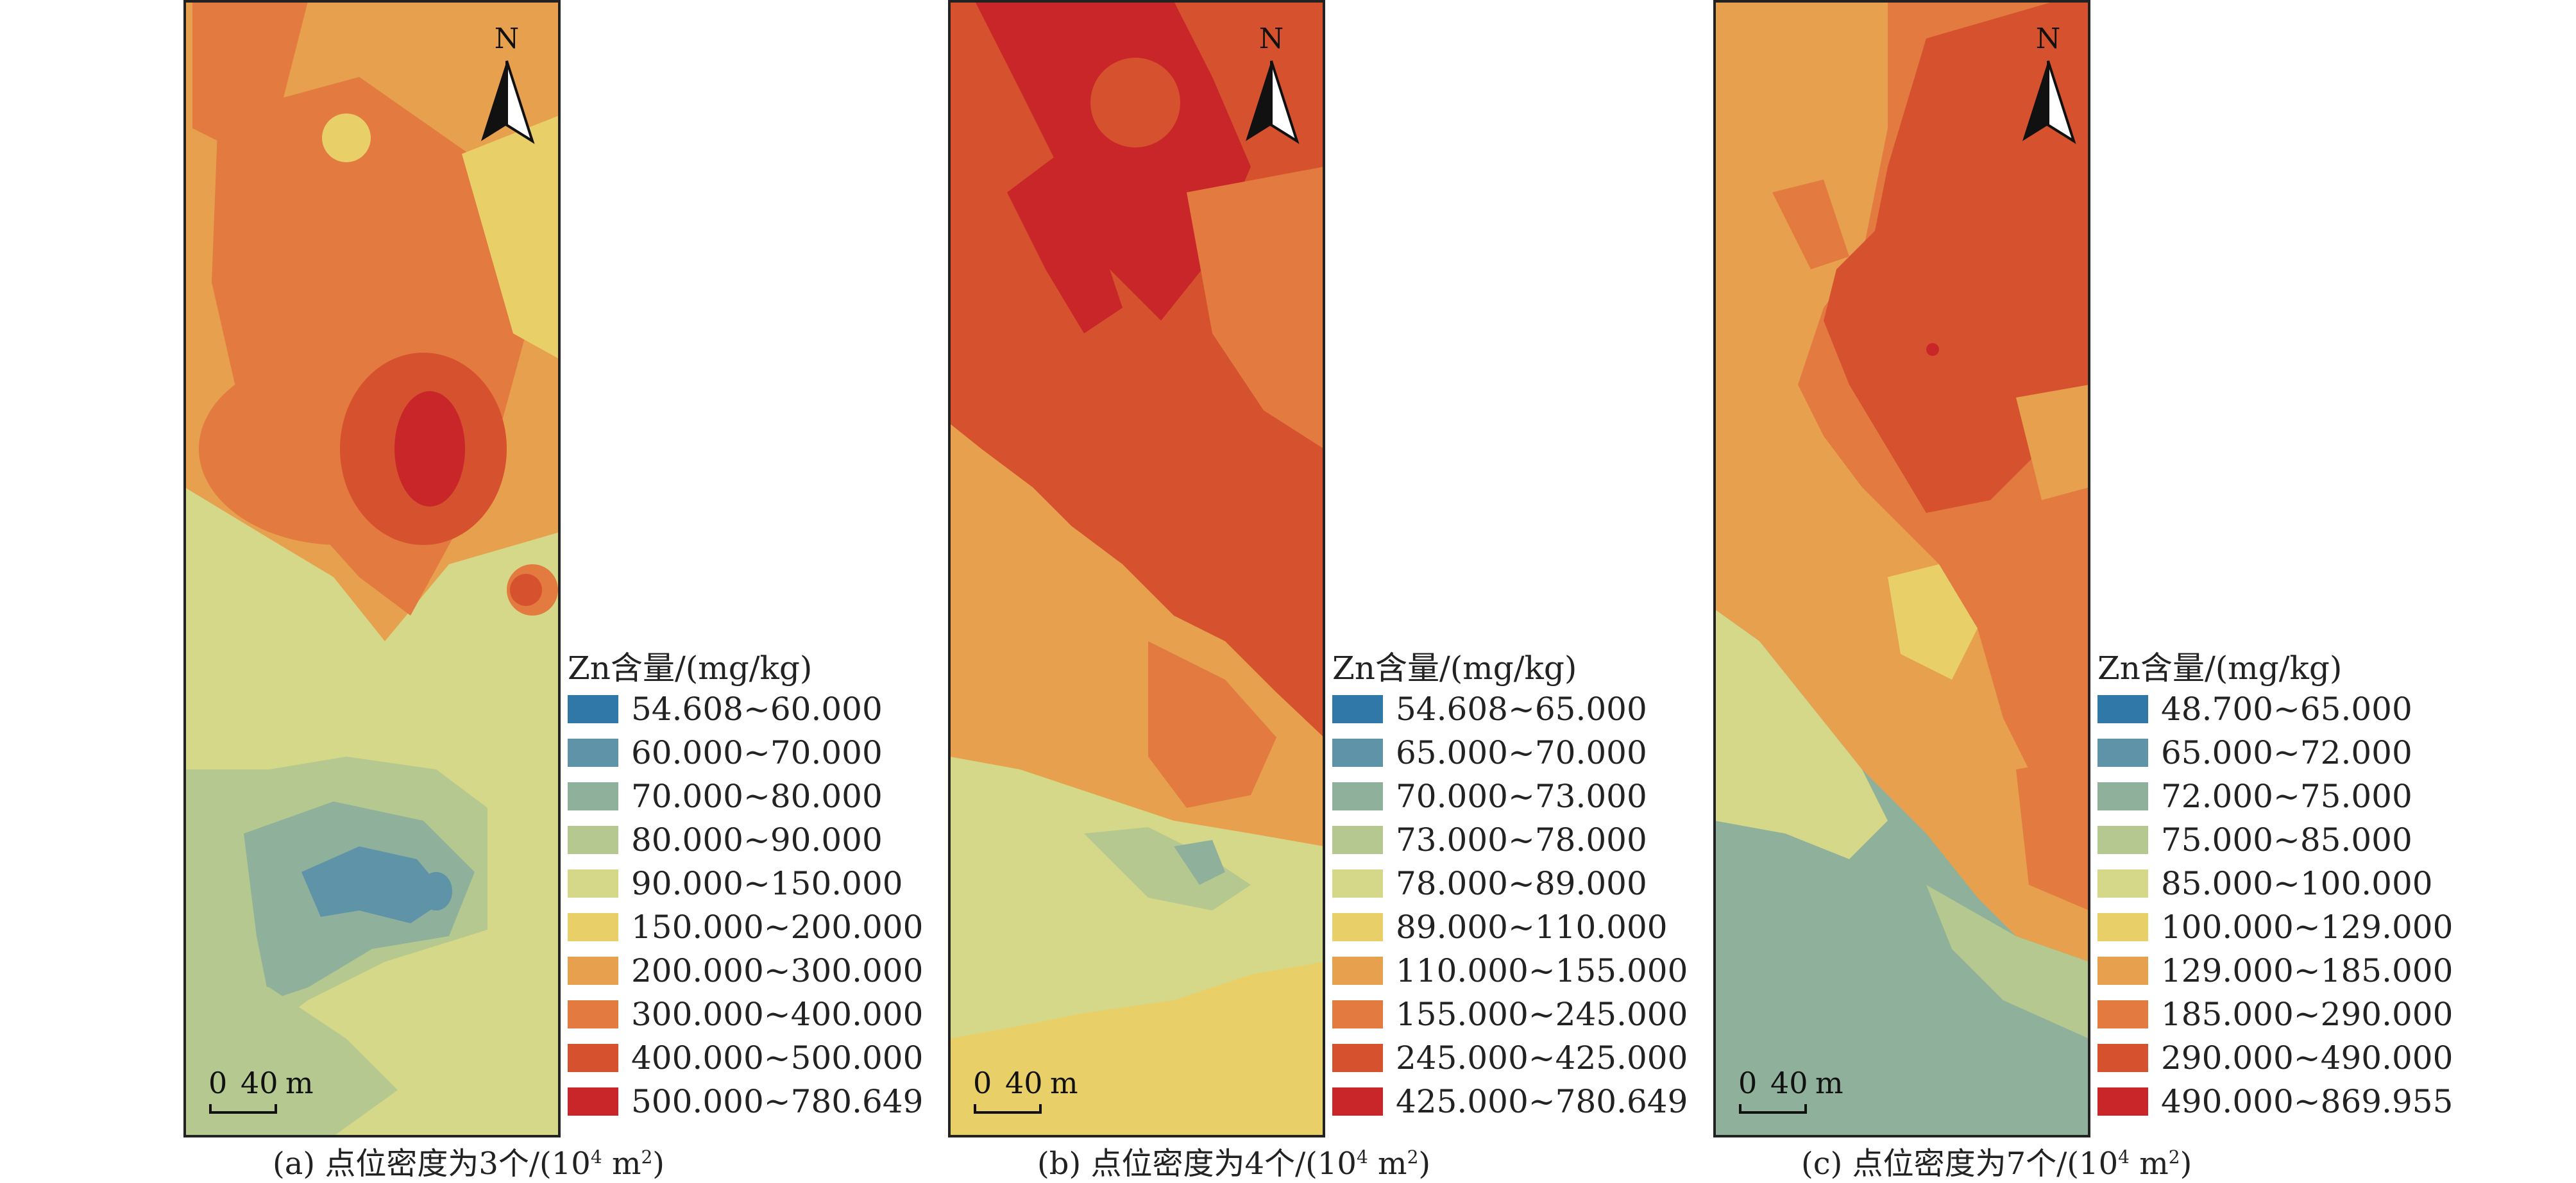 The width and height of the screenshot is (2576, 1183). Describe the element at coordinates (1521, 840) in the screenshot. I see `legend-label: 73.000~78.000` at that location.